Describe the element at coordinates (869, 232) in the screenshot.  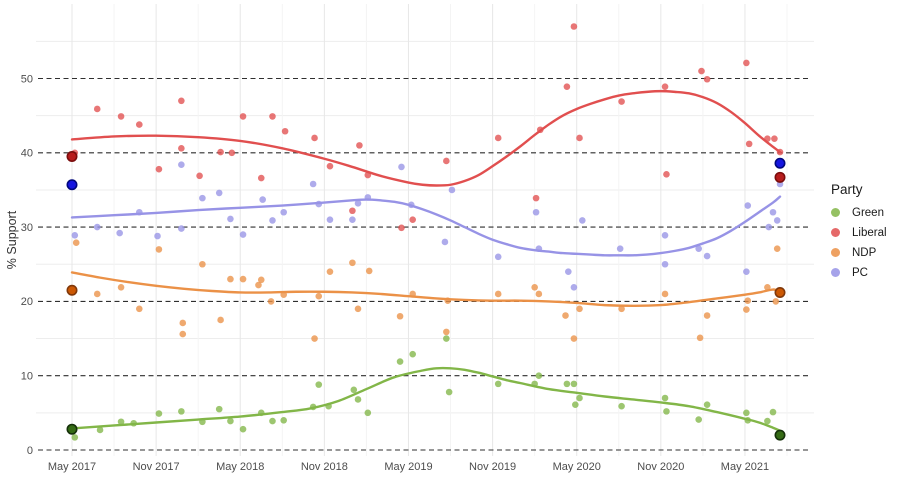
I see `legend-item-label: Liberal` at that location.